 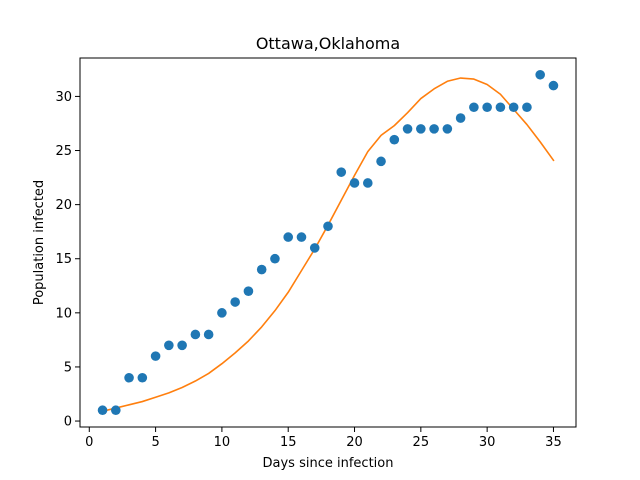 What do you see at coordinates (63, 259) in the screenshot?
I see `y-tick-label: 15` at bounding box center [63, 259].